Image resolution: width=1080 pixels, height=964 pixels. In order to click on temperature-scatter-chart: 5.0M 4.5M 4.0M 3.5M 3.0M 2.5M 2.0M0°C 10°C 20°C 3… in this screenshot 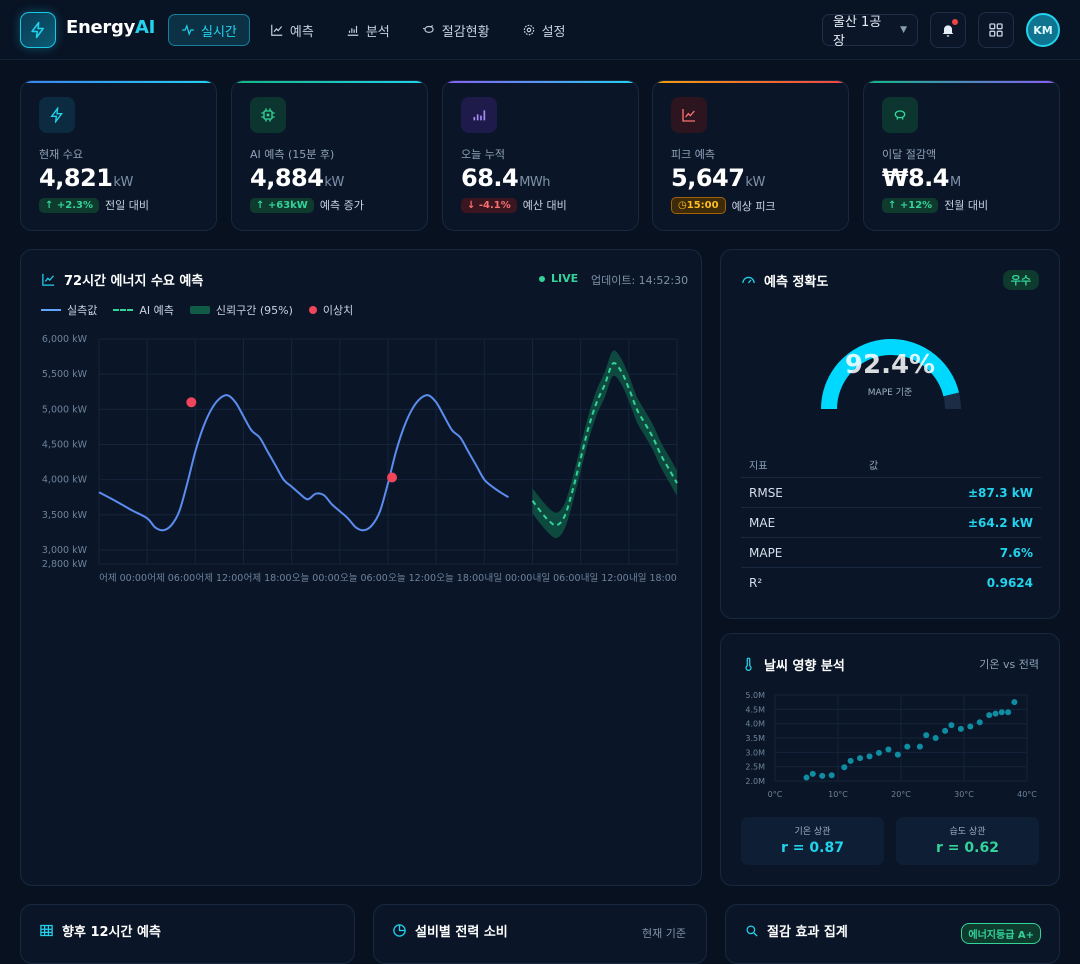, I will do `click(891, 724)`.